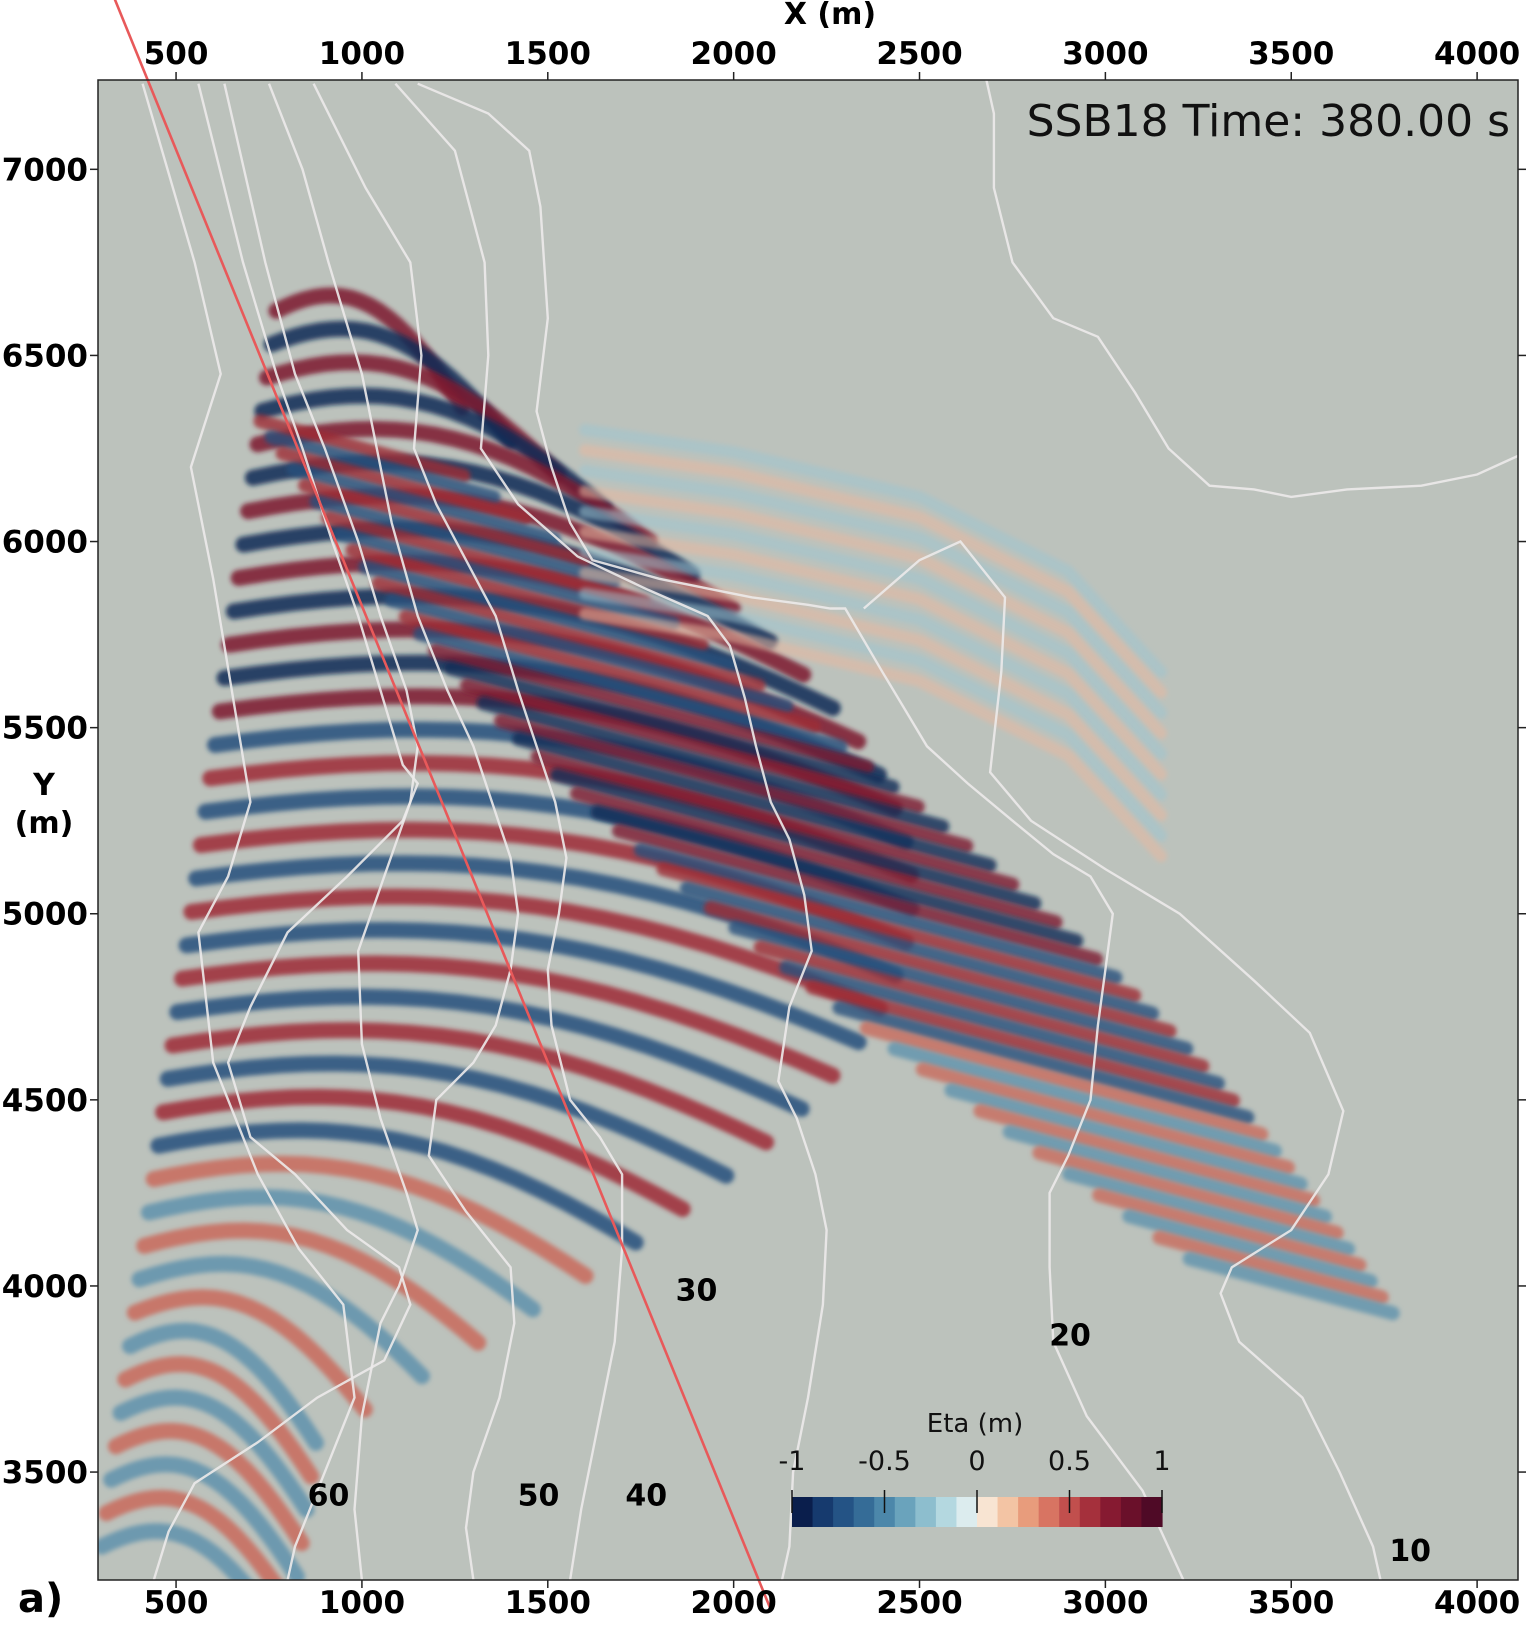 The height and width of the screenshot is (1628, 1539). What do you see at coordinates (1291, 54) in the screenshot?
I see `x-tick-label-top: 3500` at bounding box center [1291, 54].